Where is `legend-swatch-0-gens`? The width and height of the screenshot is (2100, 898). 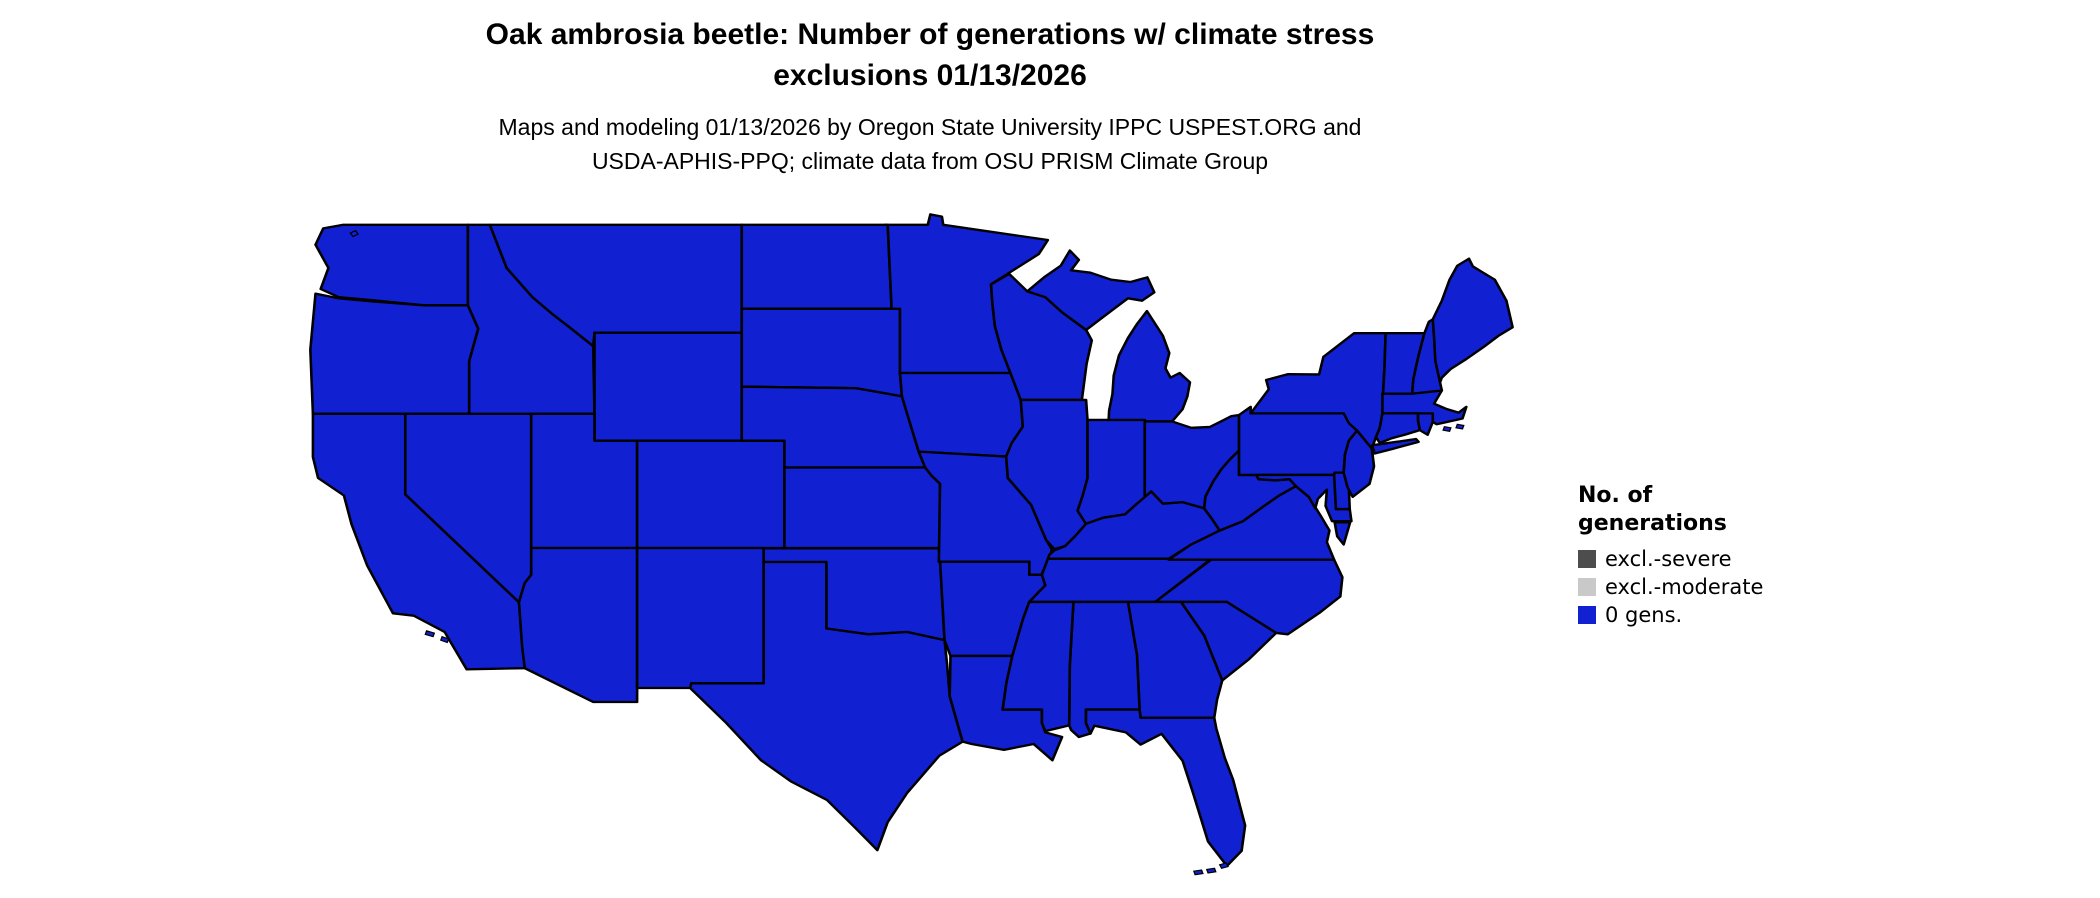
legend-swatch-0-gens is located at coordinates (1587, 615).